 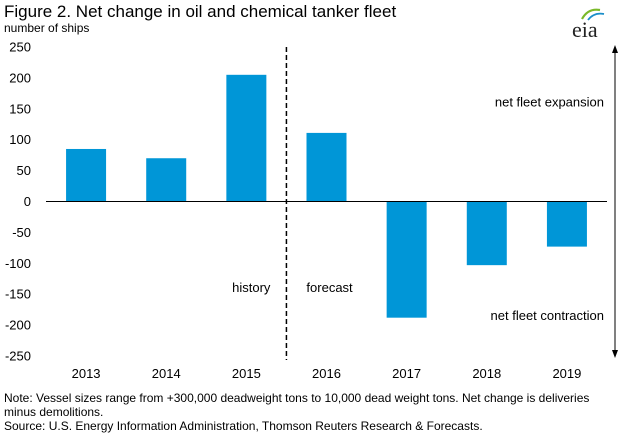 What do you see at coordinates (86, 175) in the screenshot?
I see `bar-2013` at bounding box center [86, 175].